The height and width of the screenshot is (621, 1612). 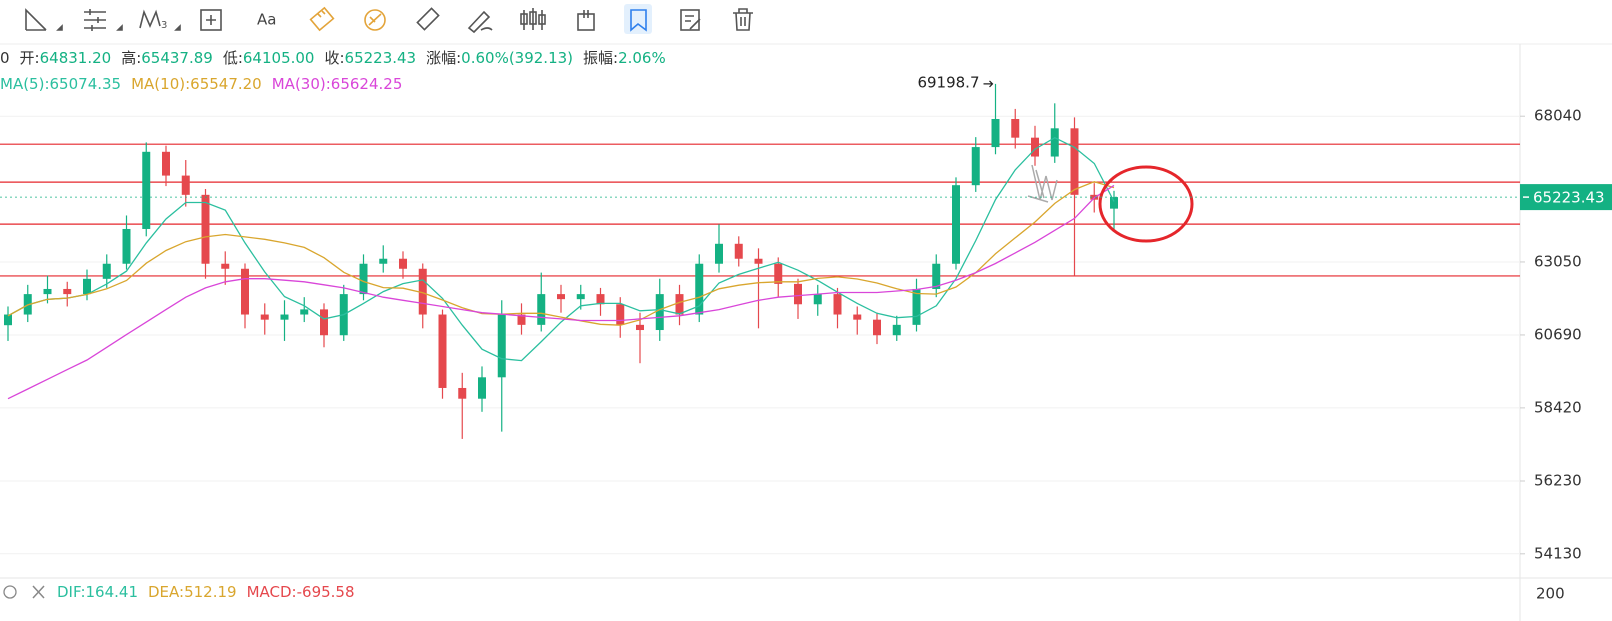 What do you see at coordinates (743, 19) in the screenshot?
I see `delete-tool` at bounding box center [743, 19].